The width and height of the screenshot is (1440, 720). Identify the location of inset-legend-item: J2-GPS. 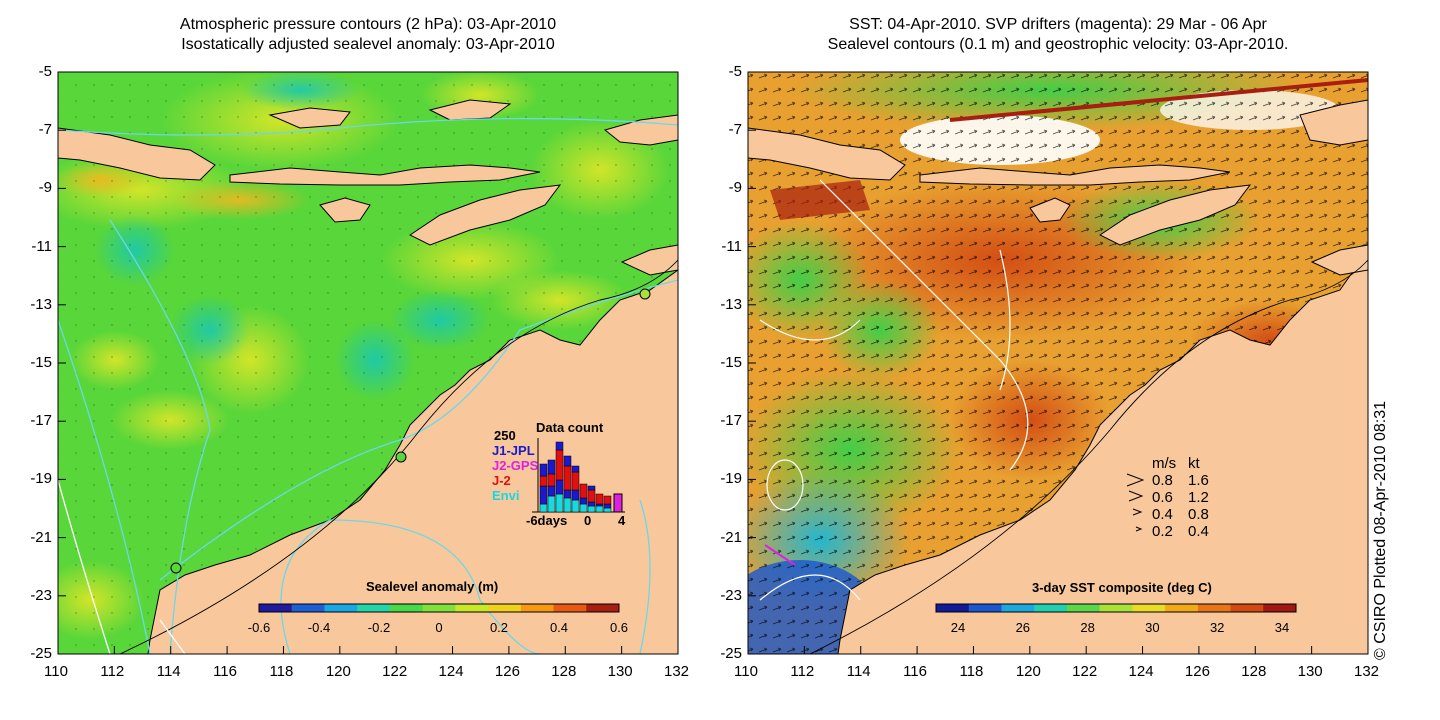
(515, 465).